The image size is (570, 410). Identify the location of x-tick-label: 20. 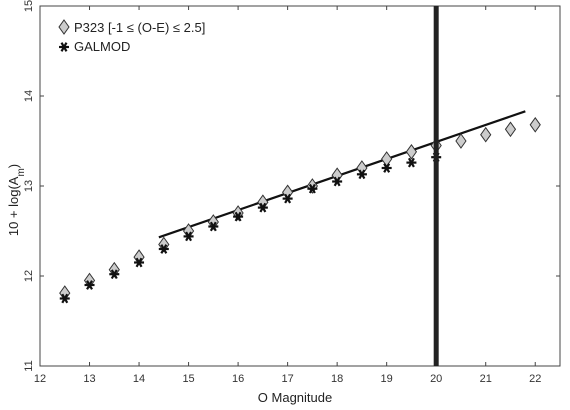
(436, 379).